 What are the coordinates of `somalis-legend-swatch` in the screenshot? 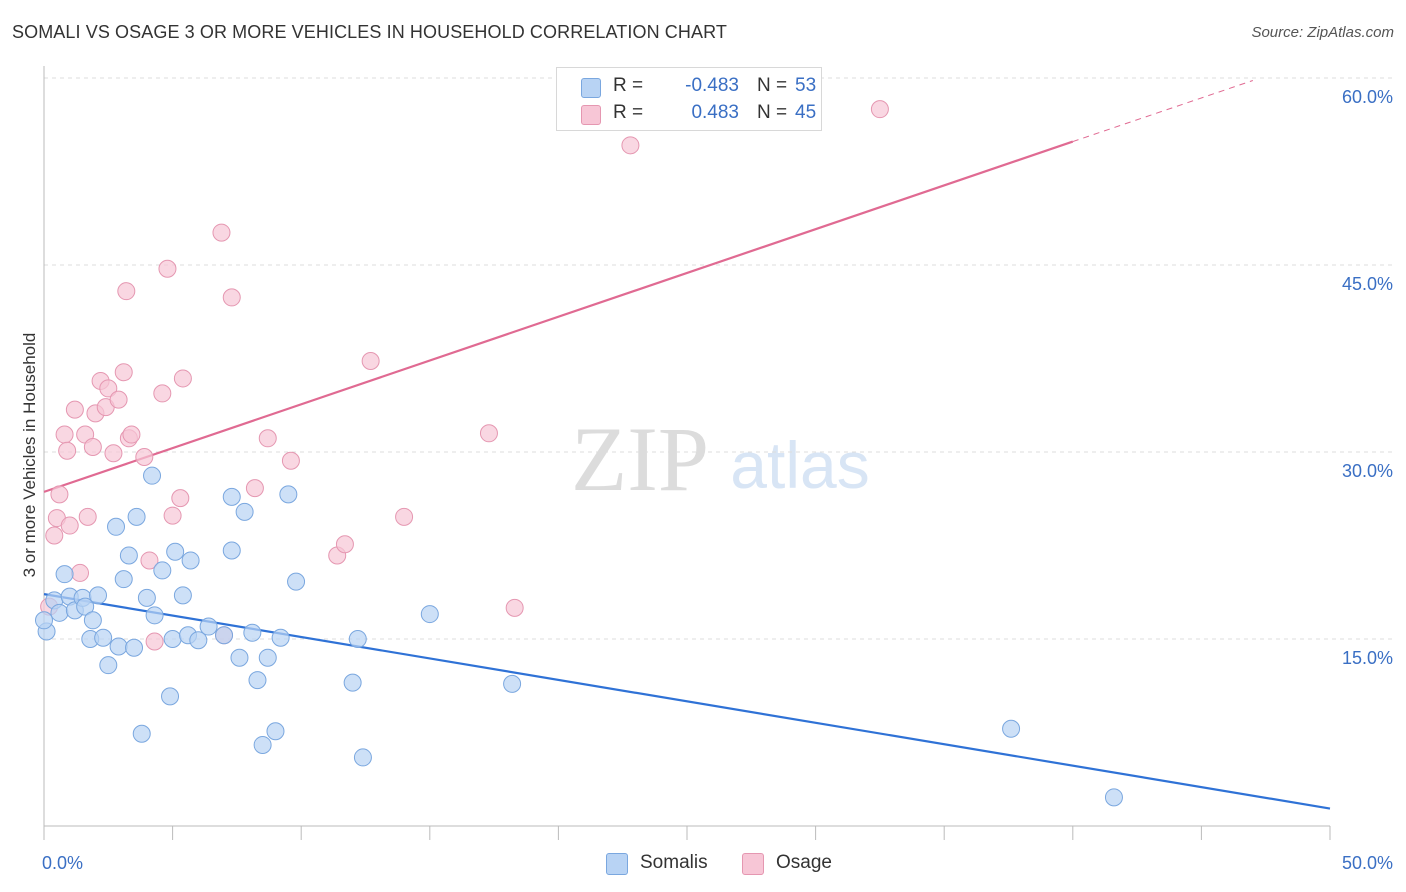 It's located at (617, 864).